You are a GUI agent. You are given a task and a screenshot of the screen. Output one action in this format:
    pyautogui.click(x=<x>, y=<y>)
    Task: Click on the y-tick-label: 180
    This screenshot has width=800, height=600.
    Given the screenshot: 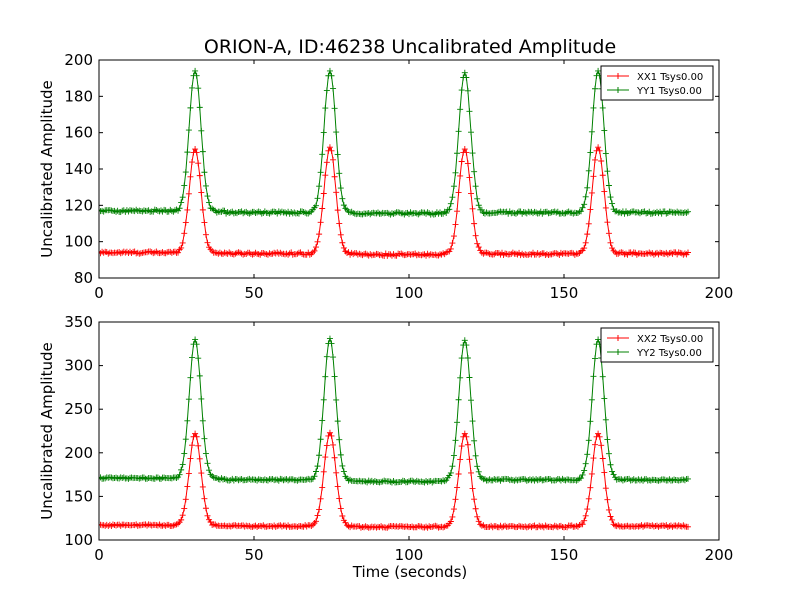 What is the action you would take?
    pyautogui.click(x=78, y=96)
    